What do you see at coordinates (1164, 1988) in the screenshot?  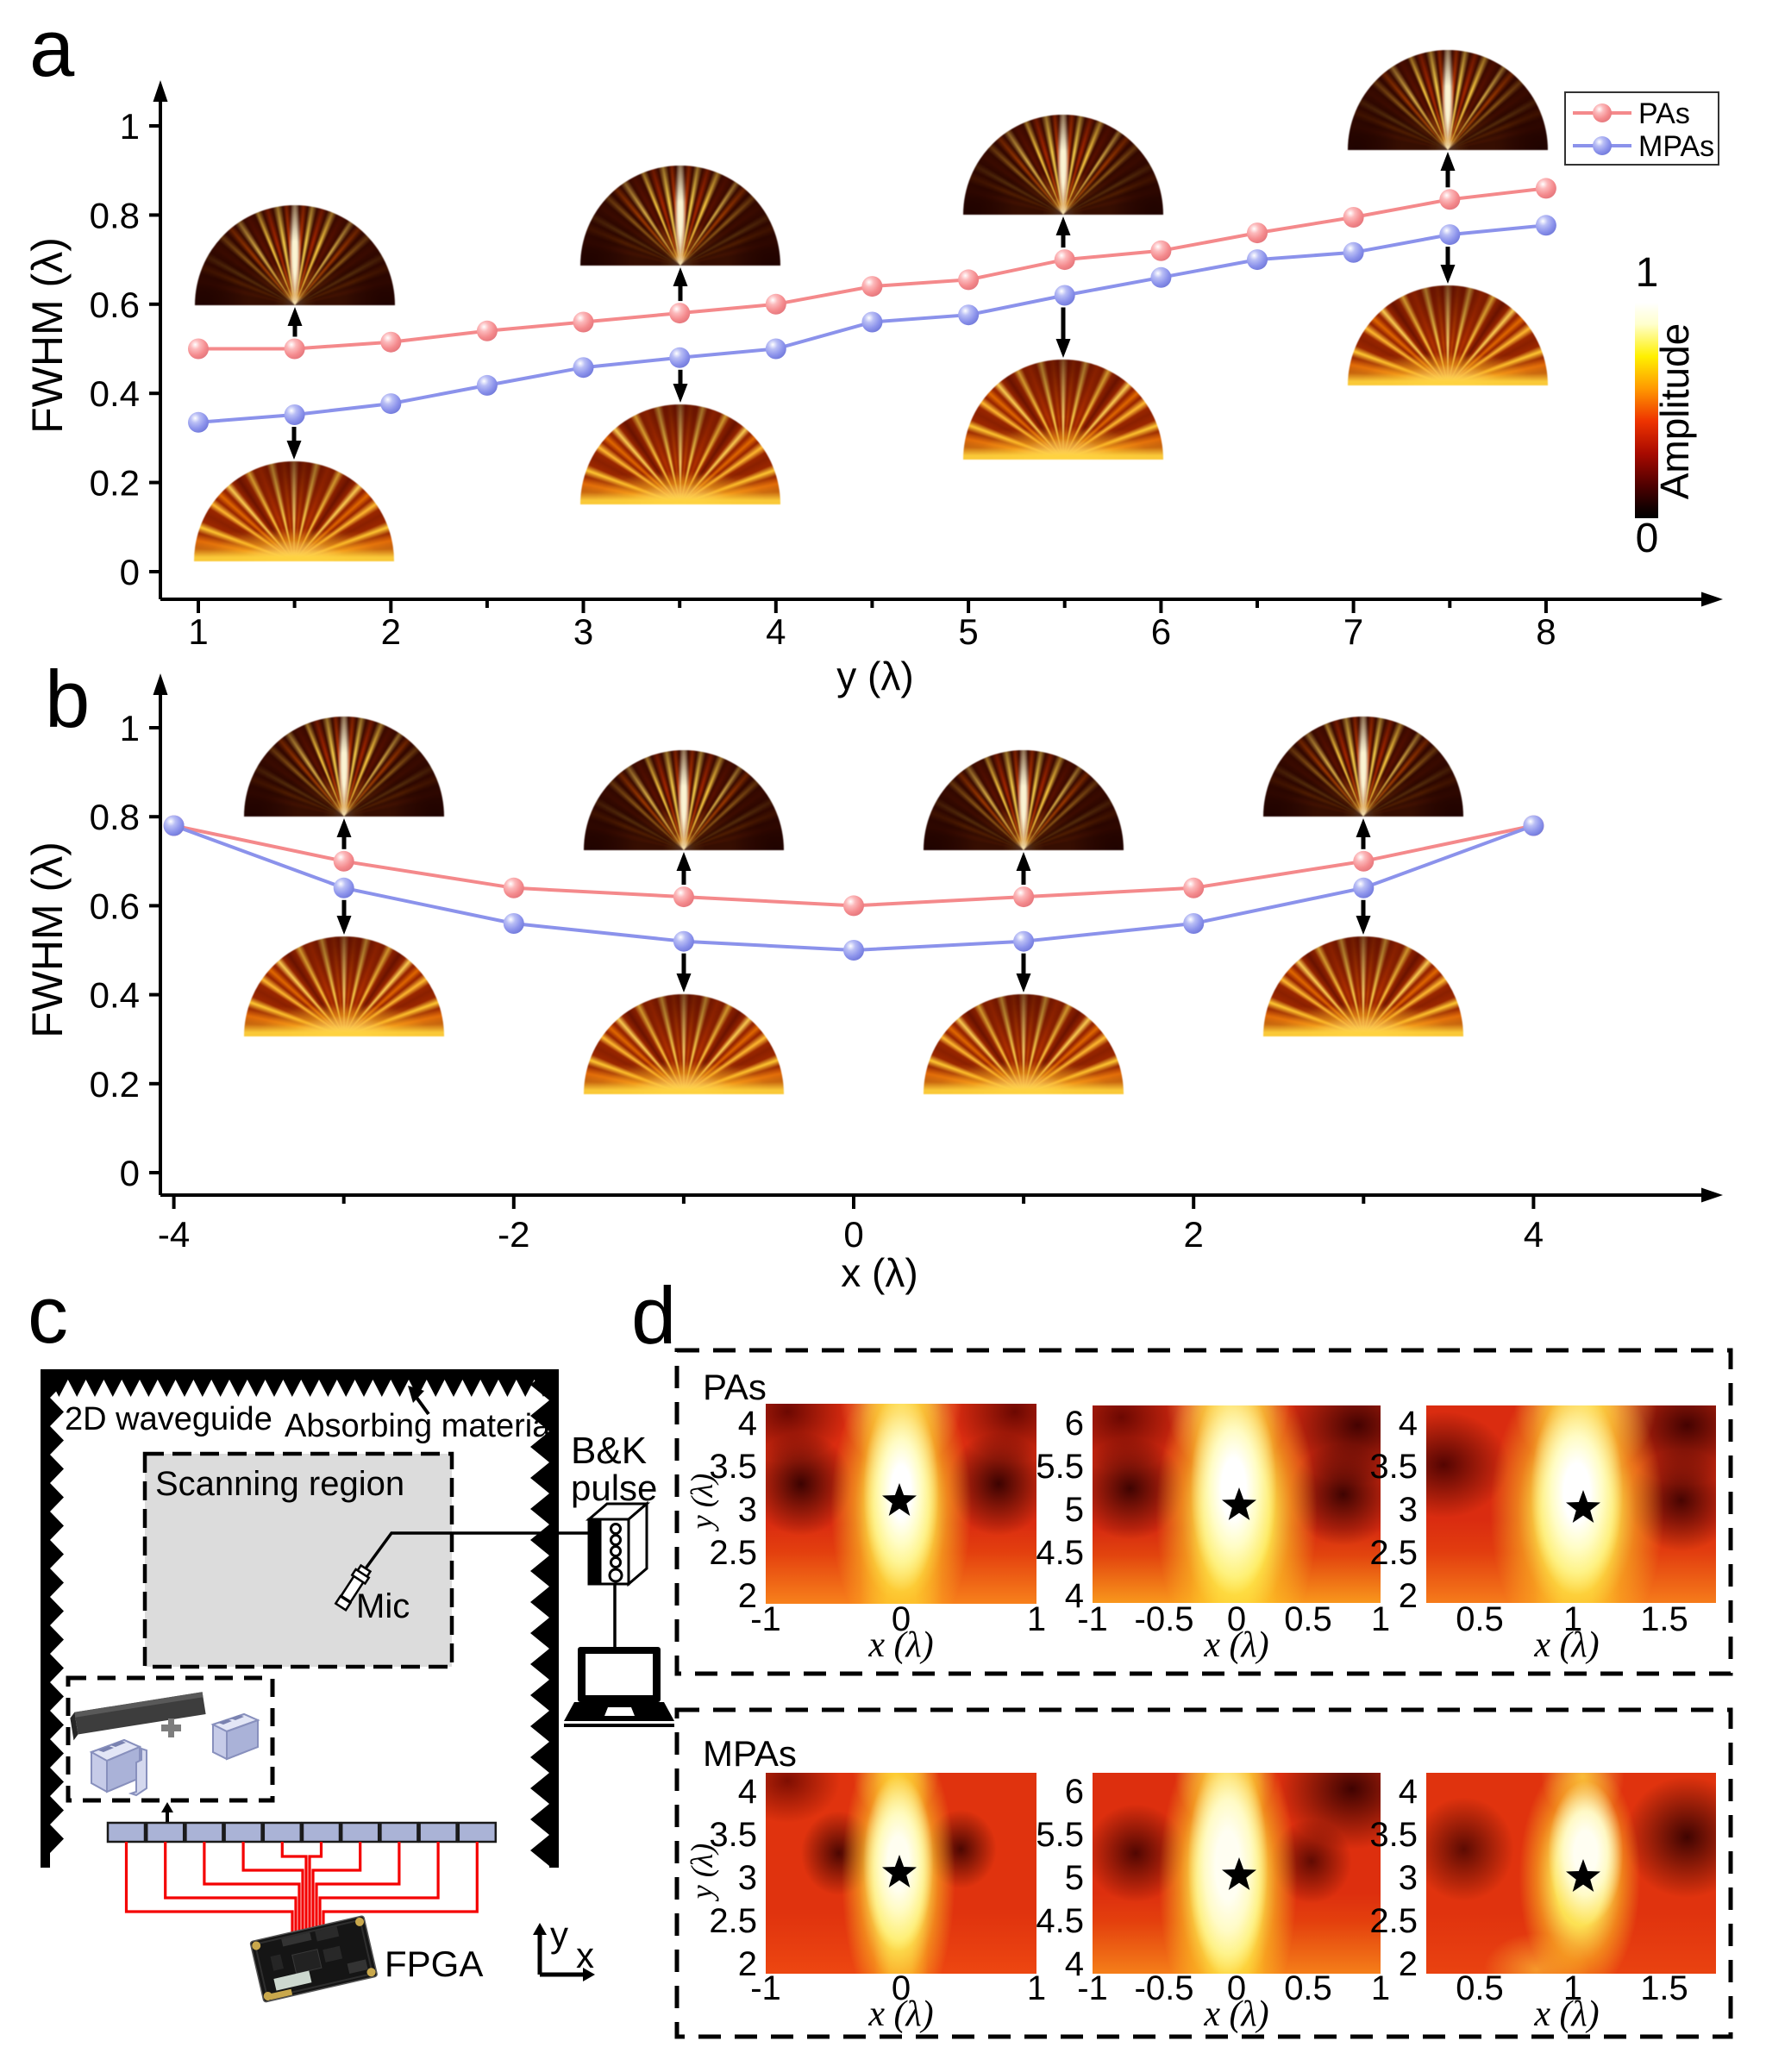 I see `svg-text: -0.5` at bounding box center [1164, 1988].